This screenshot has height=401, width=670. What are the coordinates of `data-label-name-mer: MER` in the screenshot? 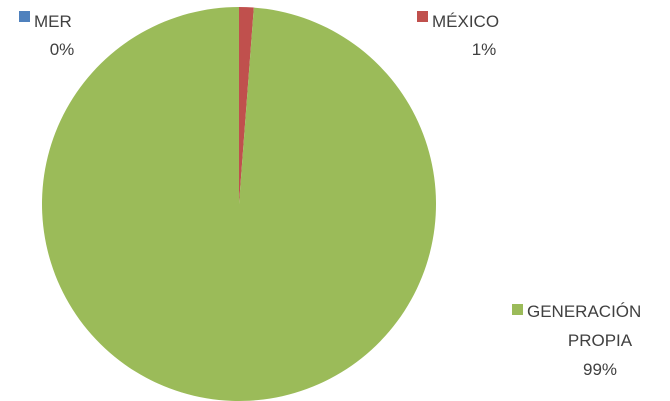 It's located at (53, 21).